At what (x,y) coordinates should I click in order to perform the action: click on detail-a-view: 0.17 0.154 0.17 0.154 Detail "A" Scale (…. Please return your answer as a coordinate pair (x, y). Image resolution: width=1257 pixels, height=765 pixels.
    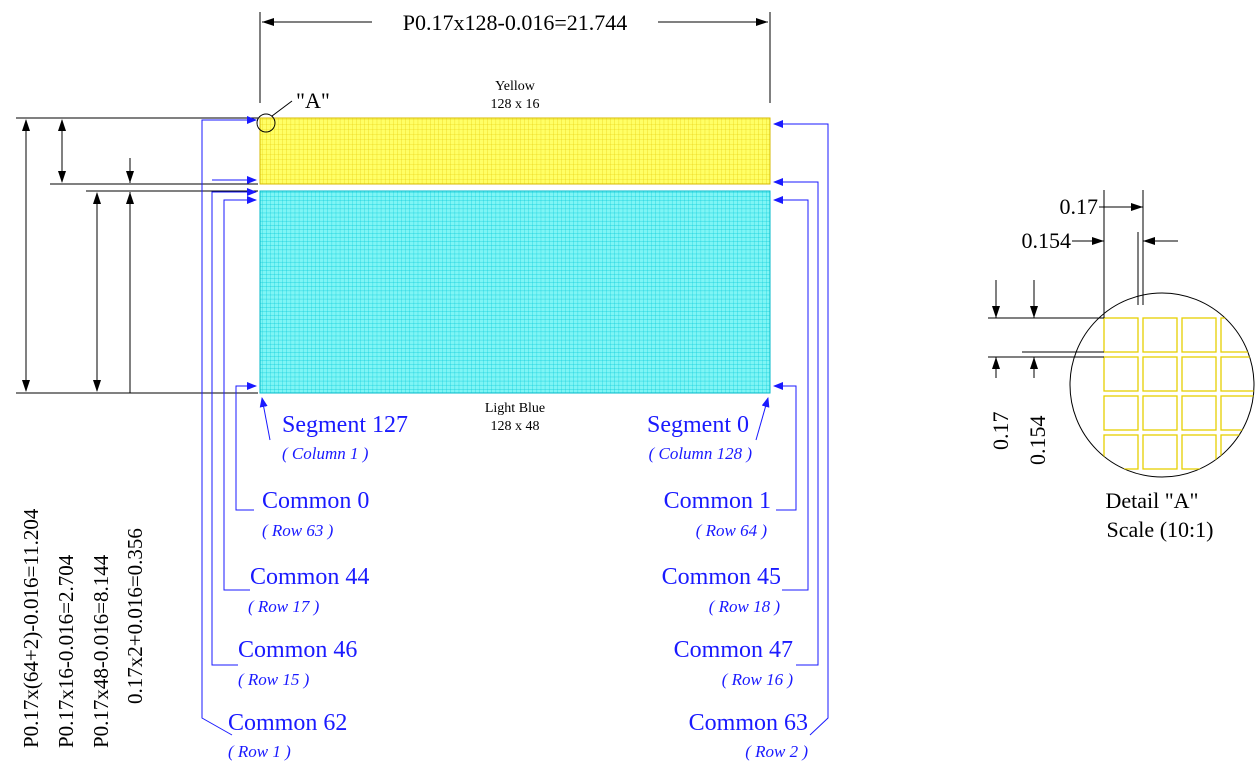
    Looking at the image, I should click on (1121, 366).